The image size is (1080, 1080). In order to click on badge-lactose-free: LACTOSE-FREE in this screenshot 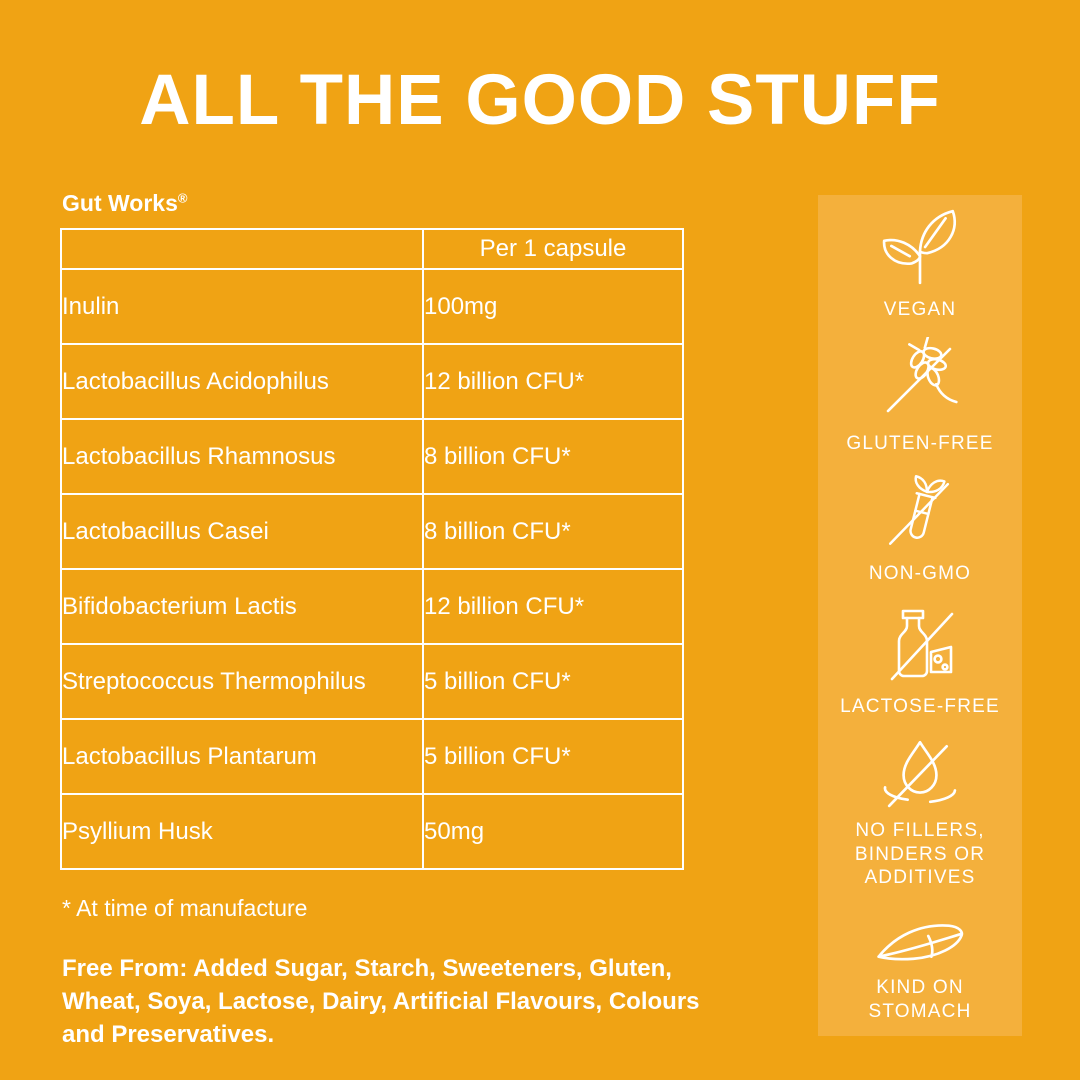, I will do `click(920, 660)`.